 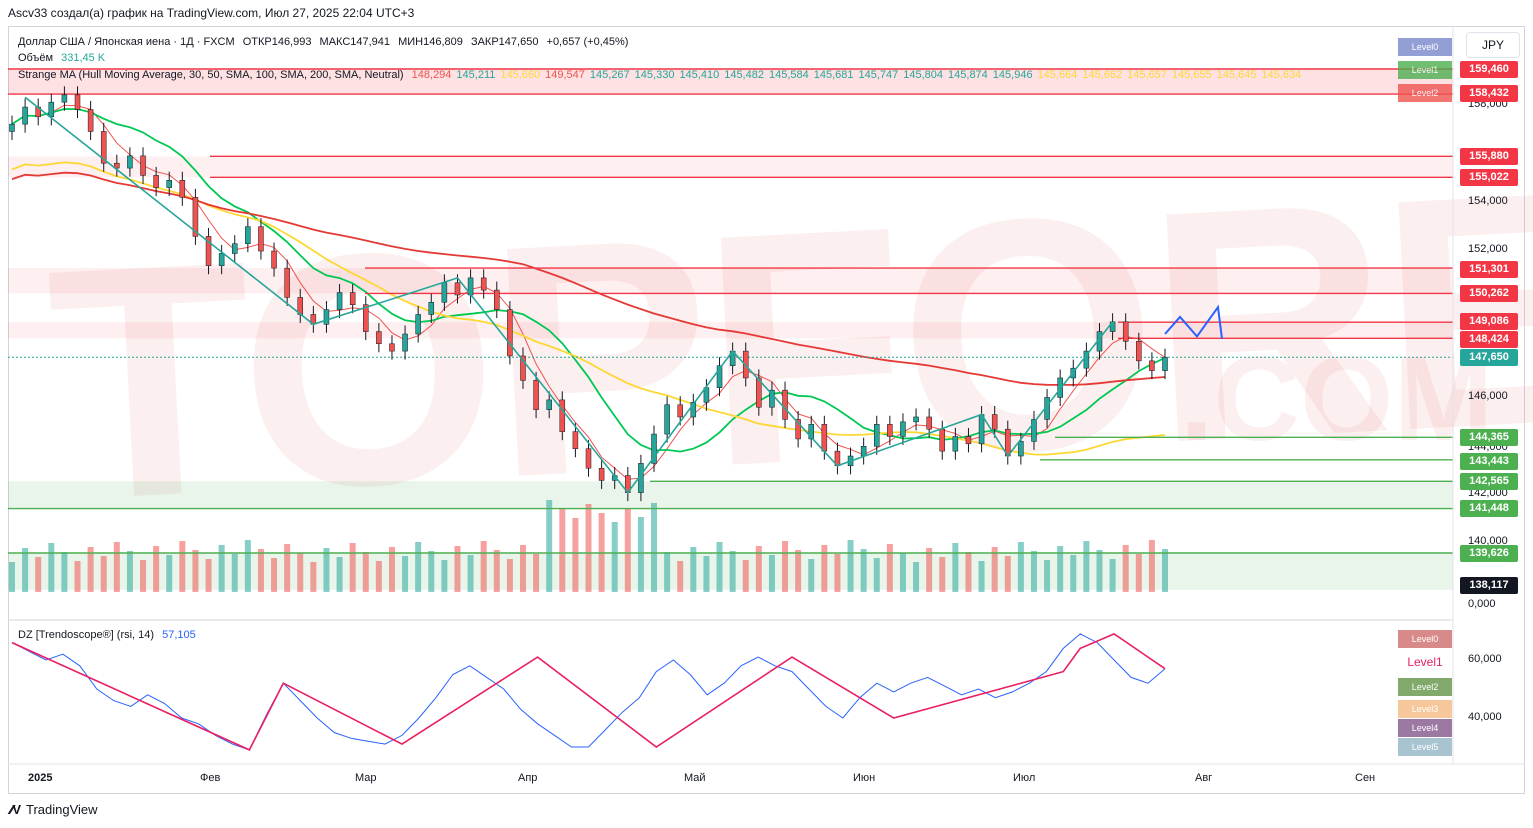 What do you see at coordinates (1425, 709) in the screenshot?
I see `rsi-level-box: Level3` at bounding box center [1425, 709].